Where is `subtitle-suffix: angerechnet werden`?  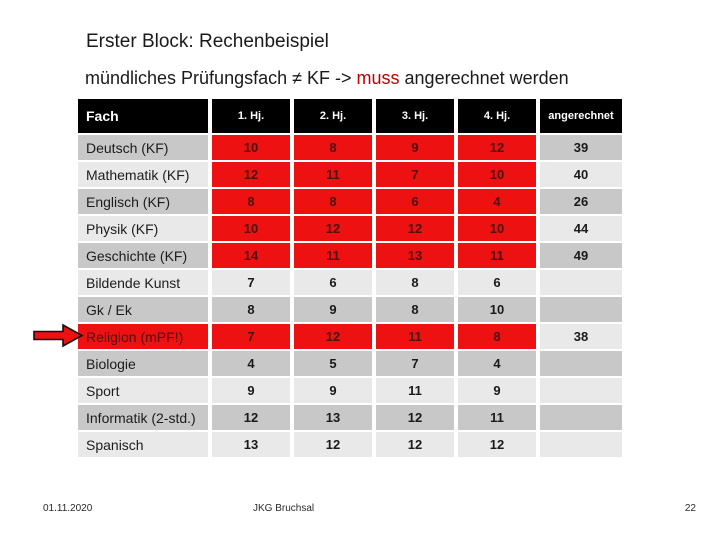 subtitle-suffix: angerechnet werden is located at coordinates (484, 78).